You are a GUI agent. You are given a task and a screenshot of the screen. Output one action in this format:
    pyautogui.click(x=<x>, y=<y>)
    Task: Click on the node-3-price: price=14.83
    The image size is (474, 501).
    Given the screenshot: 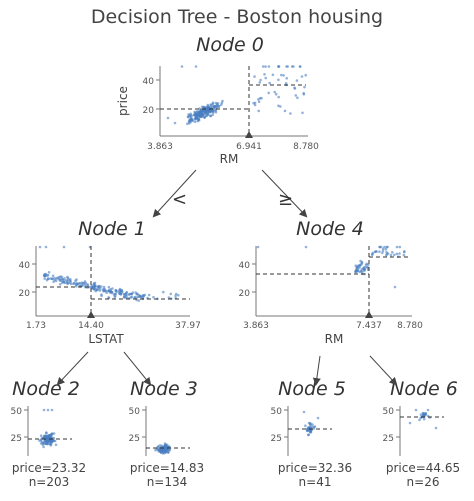 What is the action you would take?
    pyautogui.click(x=167, y=468)
    